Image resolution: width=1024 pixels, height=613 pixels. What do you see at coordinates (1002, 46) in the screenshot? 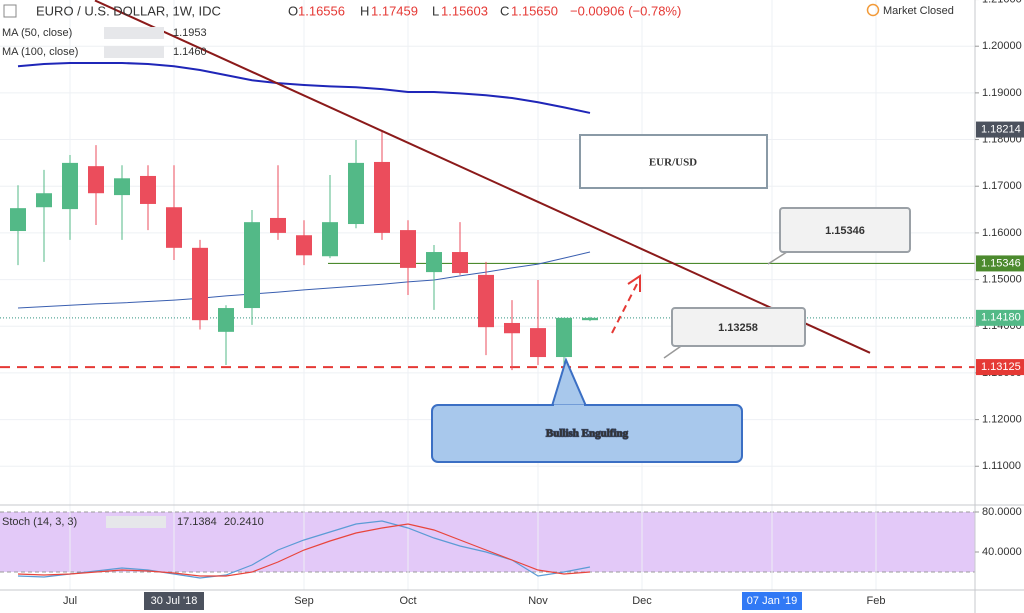
I see `y-tick-label: 1.20000` at bounding box center [1002, 46].